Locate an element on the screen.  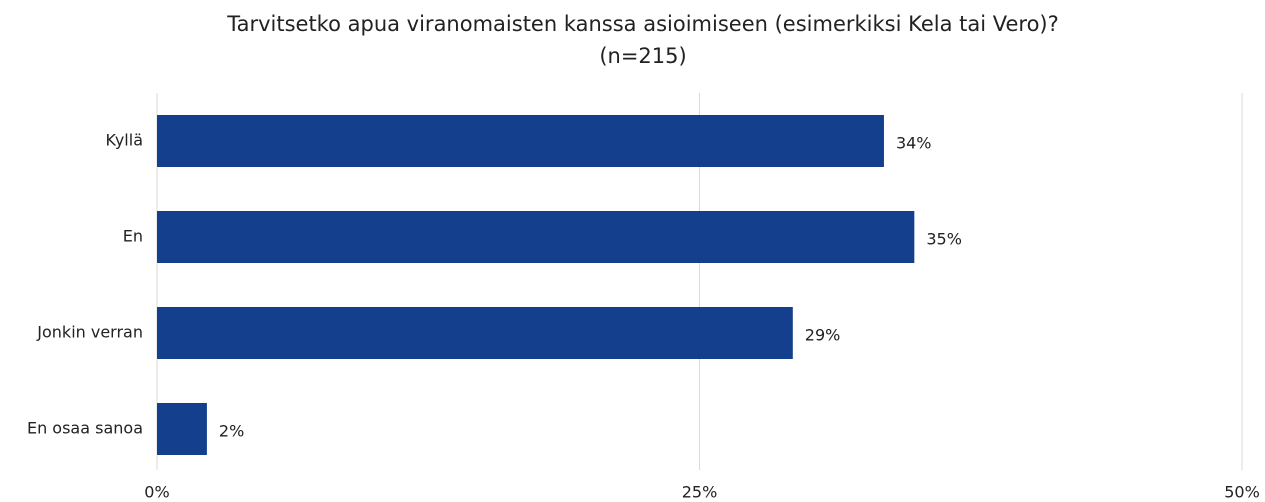
data-label: 29% is located at coordinates (823, 335).